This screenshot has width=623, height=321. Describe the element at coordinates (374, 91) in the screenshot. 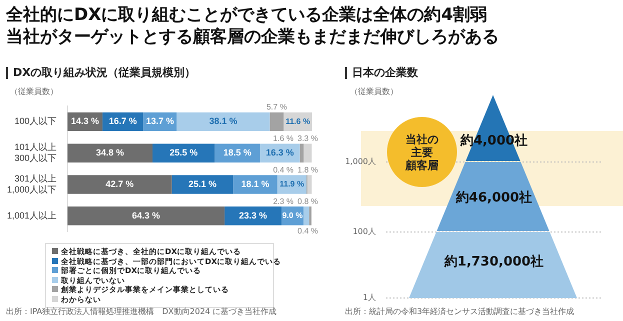

I see `text: （従業員数）` at that location.